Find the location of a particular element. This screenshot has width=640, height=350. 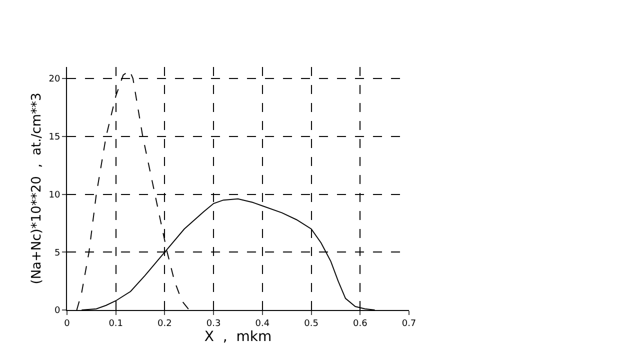

x-axis-title: X , mkm is located at coordinates (238, 336).